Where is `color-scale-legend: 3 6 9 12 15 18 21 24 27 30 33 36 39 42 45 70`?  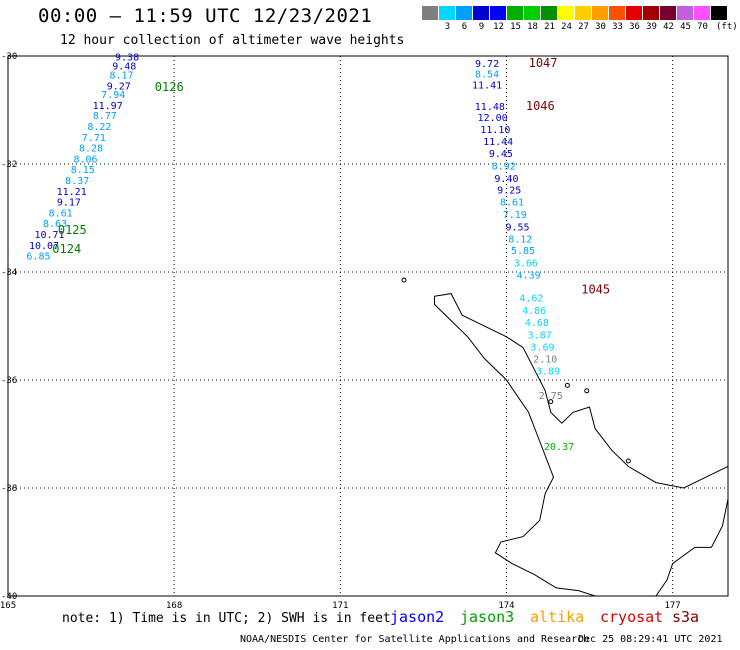 color-scale-legend: 3 6 9 12 15 18 21 24 27 30 33 36 39 42 45 70 is located at coordinates (575, 19).